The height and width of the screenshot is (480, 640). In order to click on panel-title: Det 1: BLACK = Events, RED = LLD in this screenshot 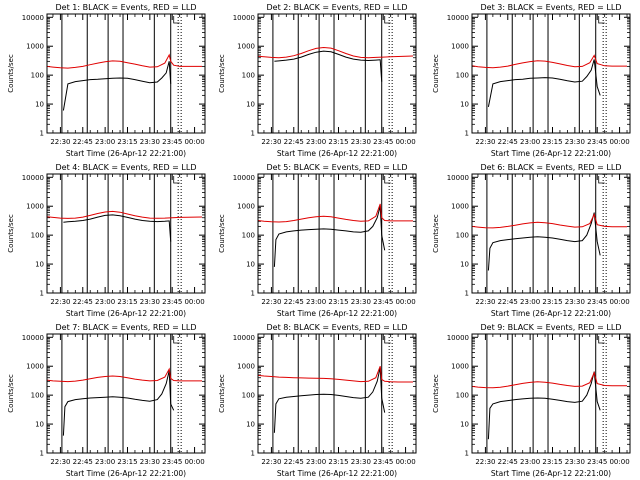, I will do `click(126, 7)`.